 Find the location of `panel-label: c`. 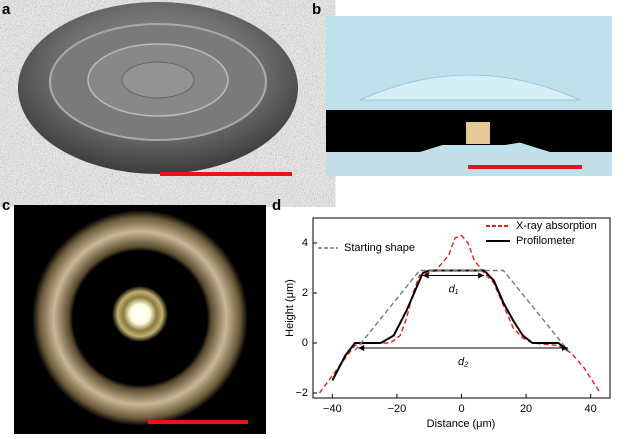

panel-label: c is located at coordinates (6, 205).